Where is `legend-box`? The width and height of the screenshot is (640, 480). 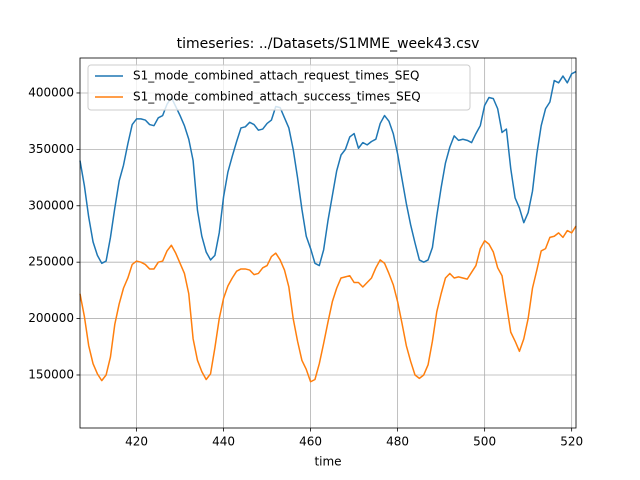
legend-box is located at coordinates (279, 87).